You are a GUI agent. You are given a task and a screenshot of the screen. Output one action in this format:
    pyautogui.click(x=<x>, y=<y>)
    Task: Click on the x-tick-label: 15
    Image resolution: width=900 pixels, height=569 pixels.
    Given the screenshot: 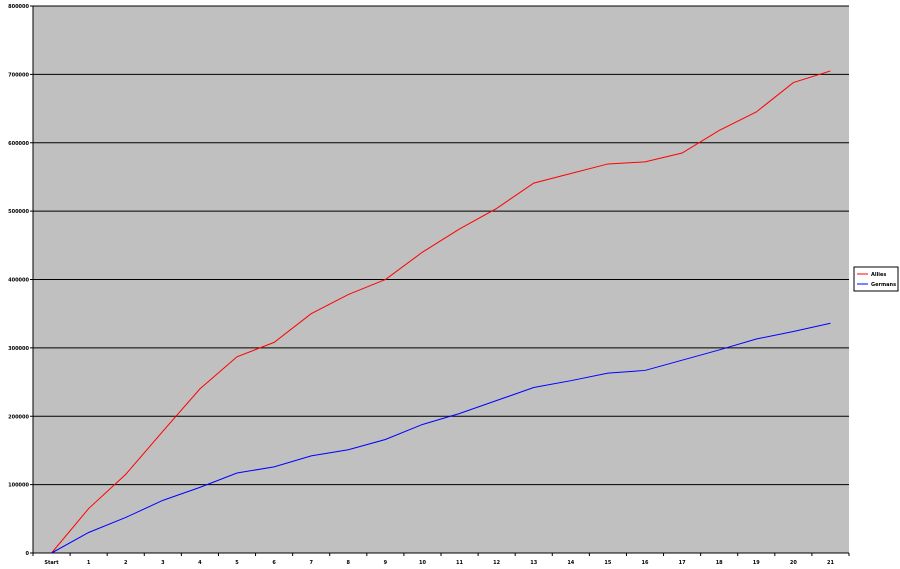 What is the action you would take?
    pyautogui.click(x=607, y=563)
    